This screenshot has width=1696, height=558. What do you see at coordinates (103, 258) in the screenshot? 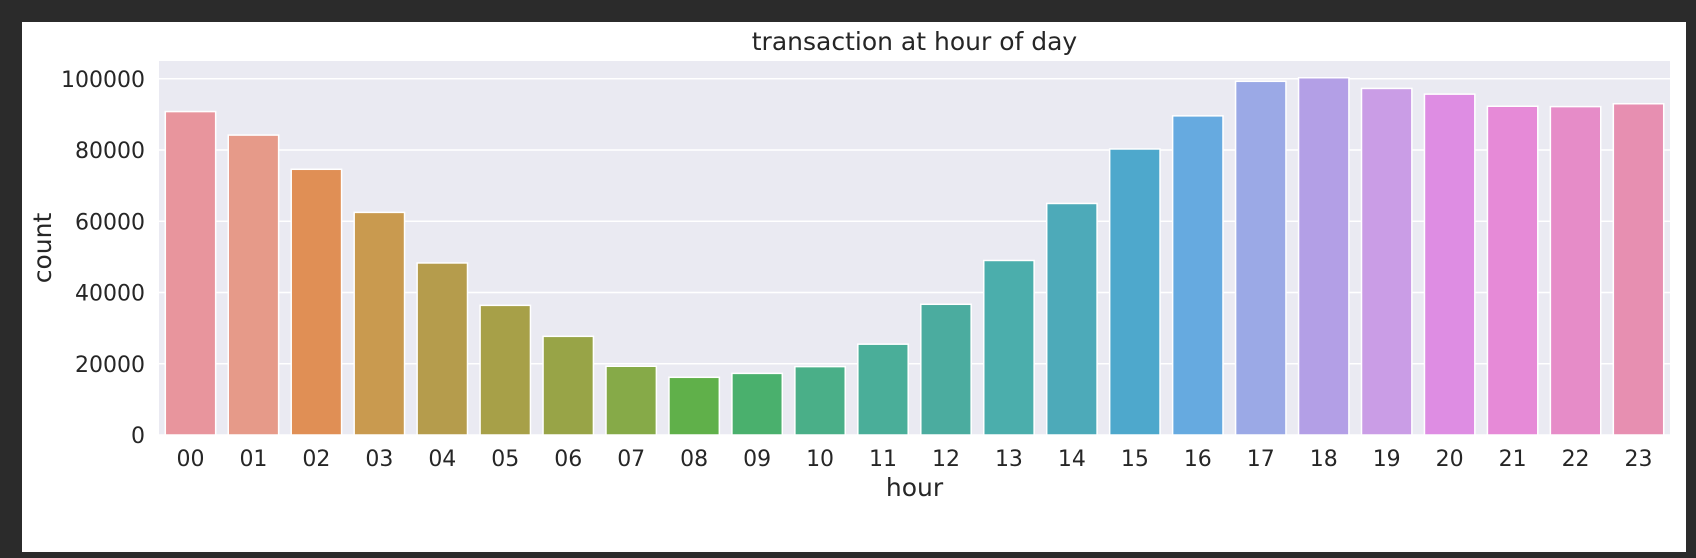
I see `y-axis-ticks: 0 20000 40000 60000 80000 100000` at bounding box center [103, 258].